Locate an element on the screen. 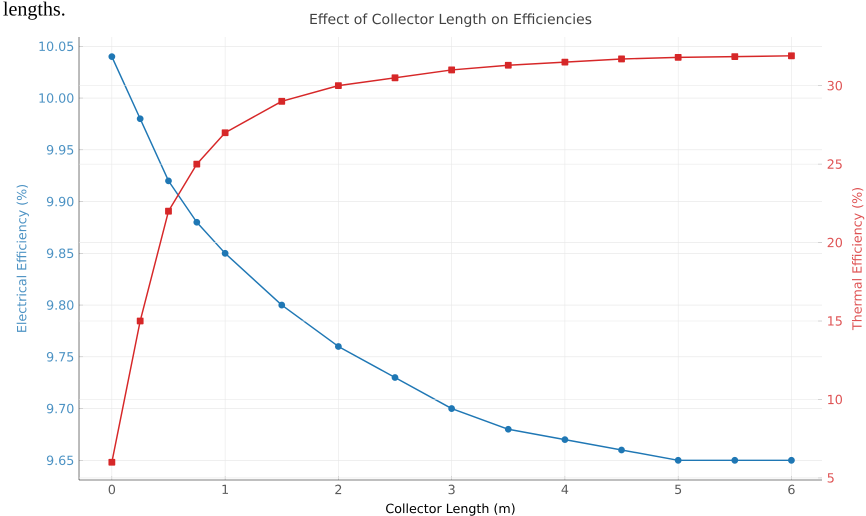  chart-title: Effect of Collector Length on Efficiencies is located at coordinates (451, 20).